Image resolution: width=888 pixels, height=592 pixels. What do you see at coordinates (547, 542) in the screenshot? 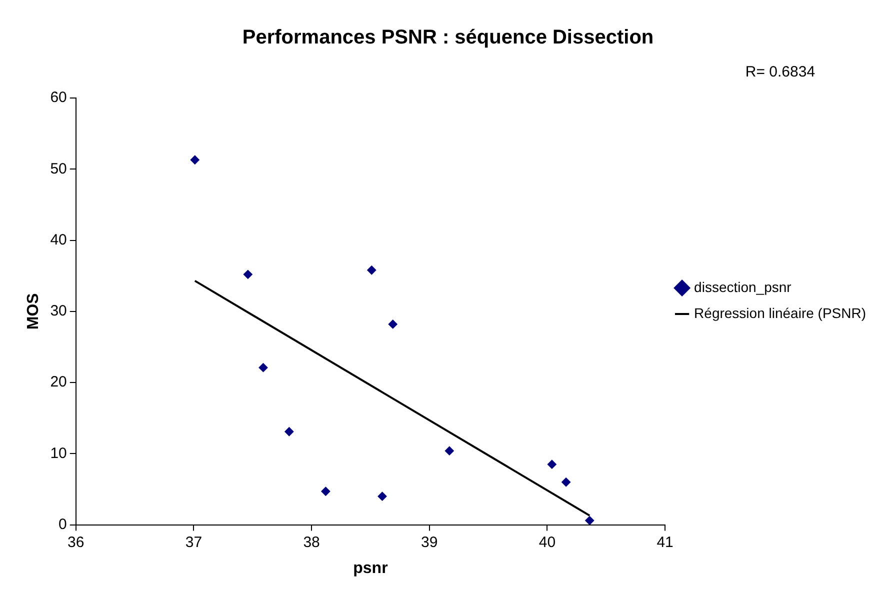
I see `x-tick-label: 40` at bounding box center [547, 542].